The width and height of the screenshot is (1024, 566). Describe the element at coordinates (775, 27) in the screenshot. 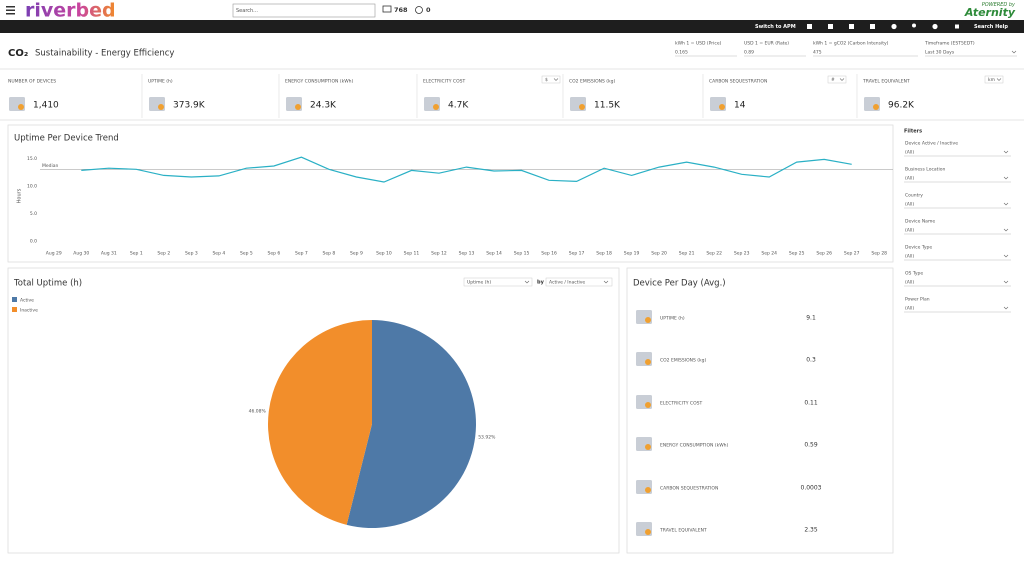

I see `switch-button: Switch to APM` at that location.